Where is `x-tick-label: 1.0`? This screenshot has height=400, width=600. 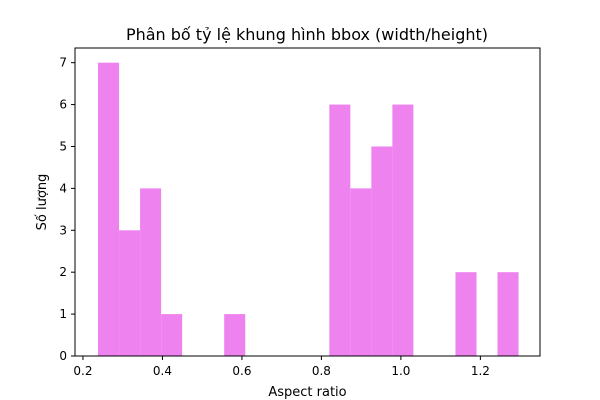 x-tick-label: 1.0 is located at coordinates (400, 371).